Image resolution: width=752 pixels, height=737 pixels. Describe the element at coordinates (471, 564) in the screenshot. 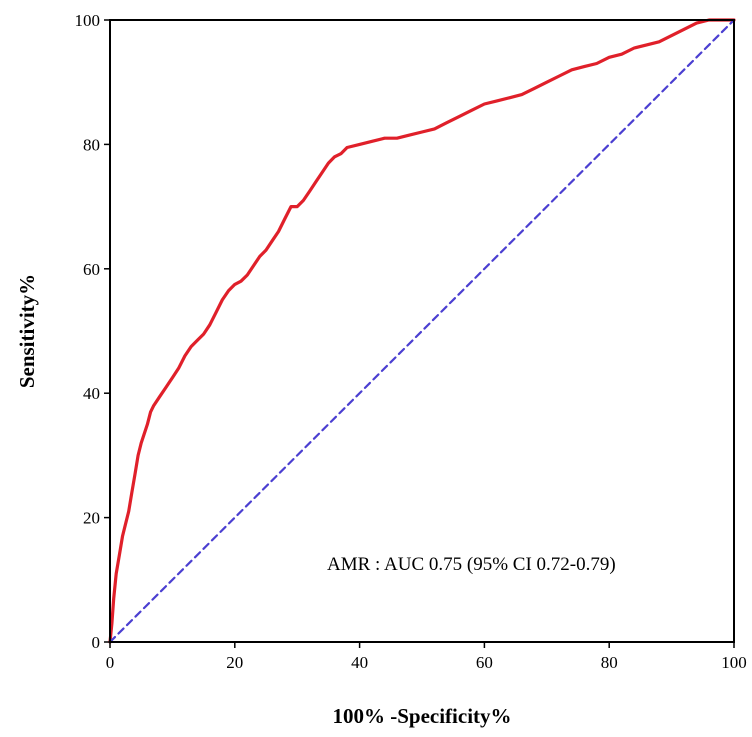

I see `auc-annotation: AMR : AUC 0.75 (95% CI 0.72-0.79)` at that location.